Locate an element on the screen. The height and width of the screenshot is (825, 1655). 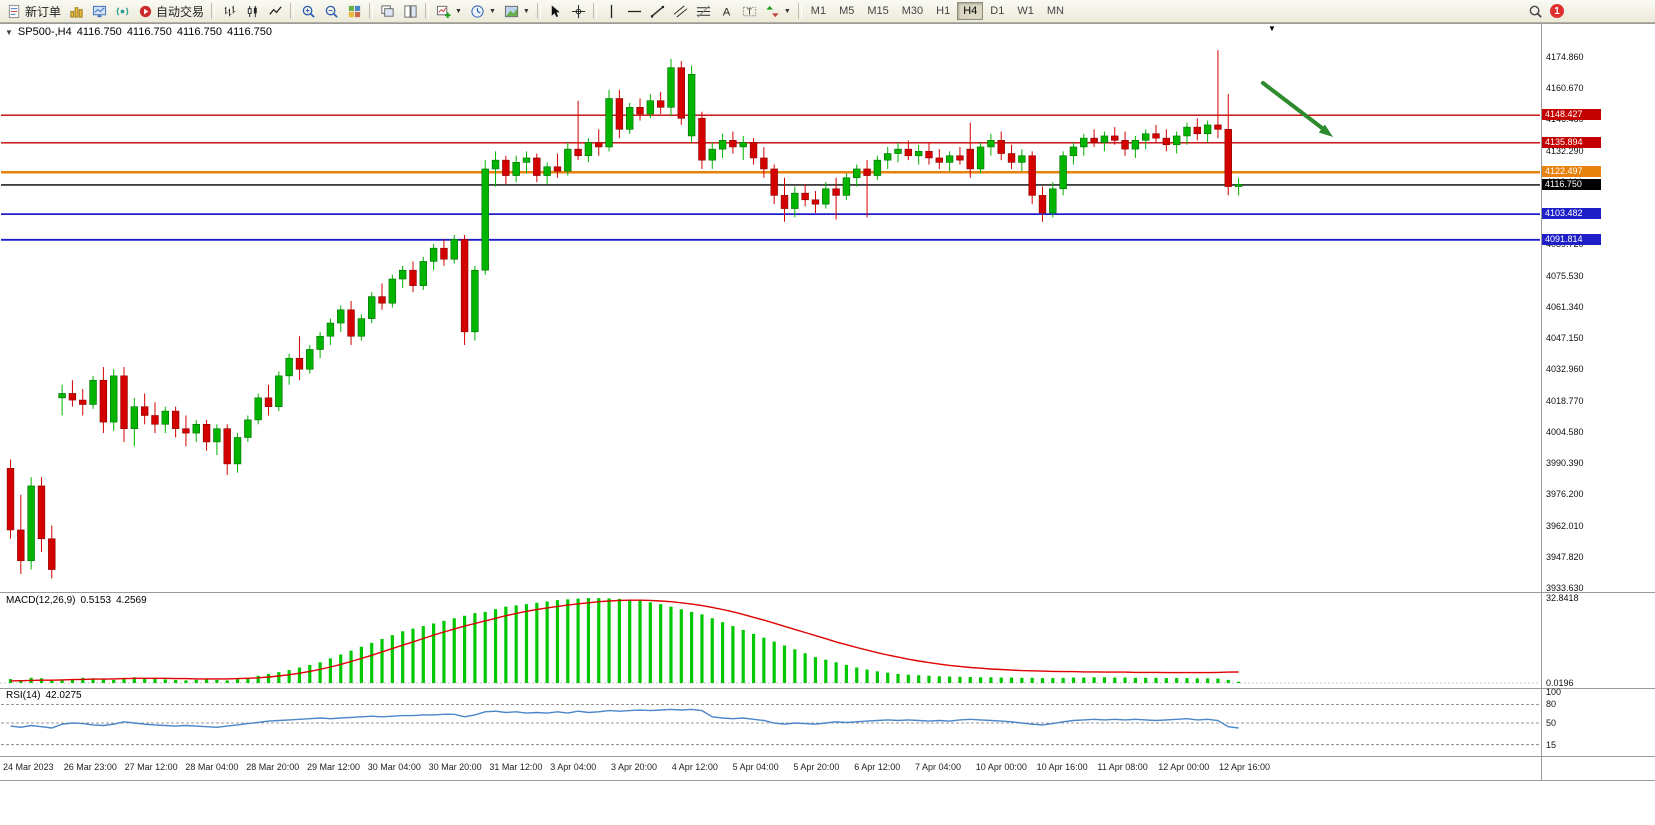
line-chart-button is located at coordinates (275, 11).